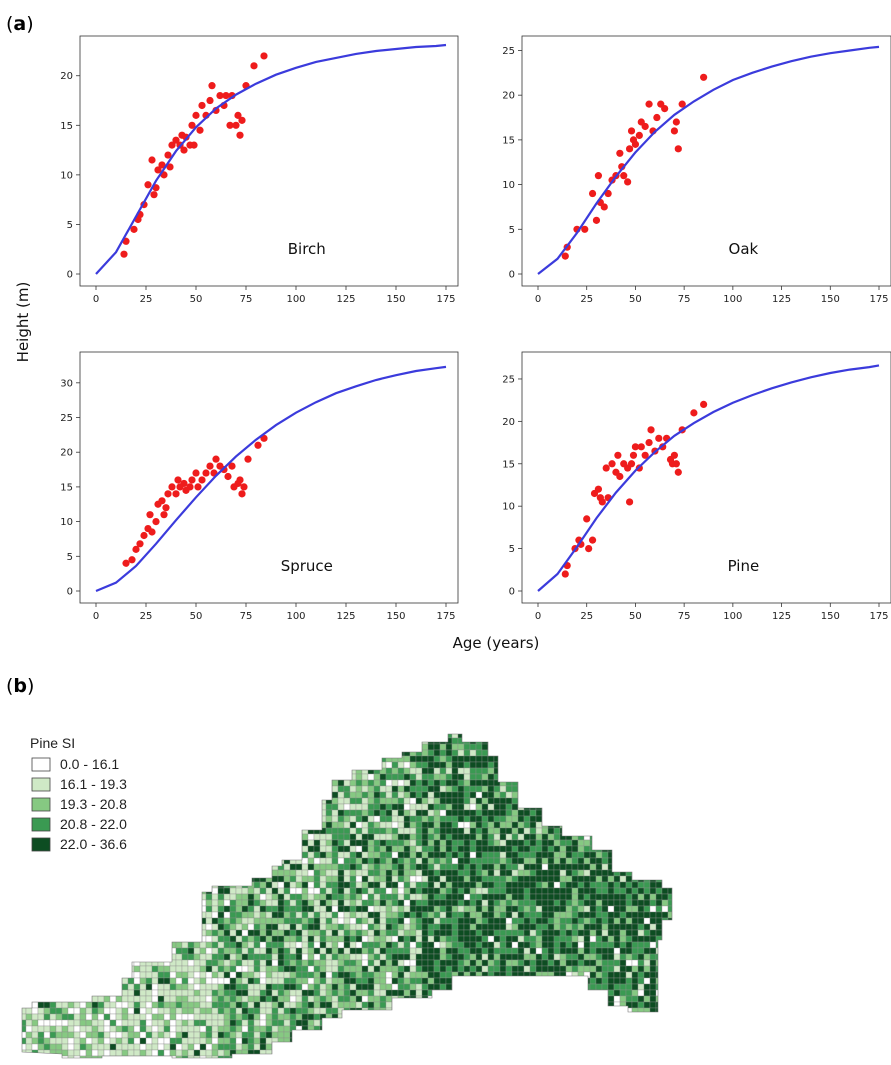 Image resolution: width=891 pixels, height=1065 pixels. What do you see at coordinates (744, 249) in the screenshot?
I see `species-label: Oak` at bounding box center [744, 249].